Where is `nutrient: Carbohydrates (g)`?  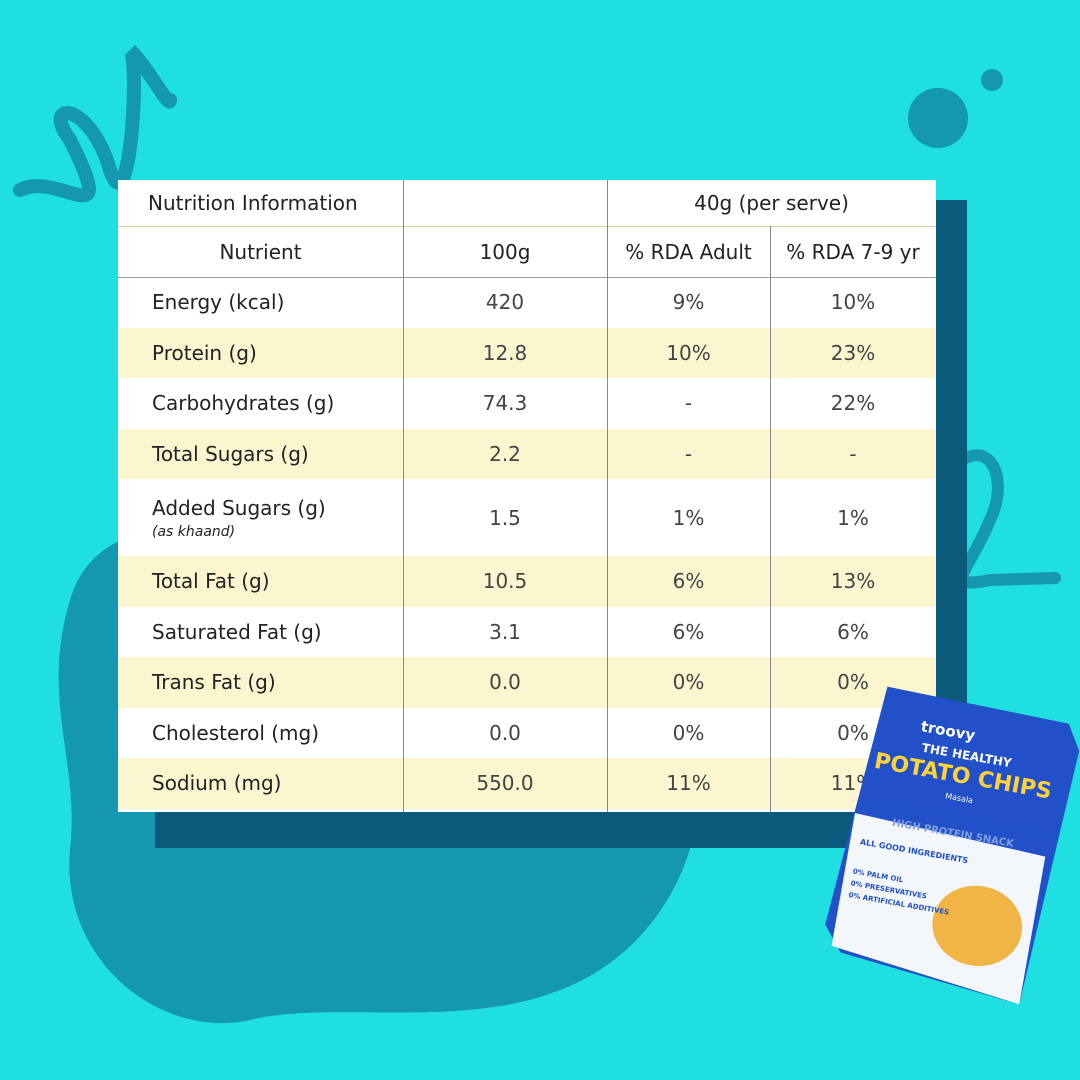
nutrient: Carbohydrates (g) is located at coordinates (243, 403).